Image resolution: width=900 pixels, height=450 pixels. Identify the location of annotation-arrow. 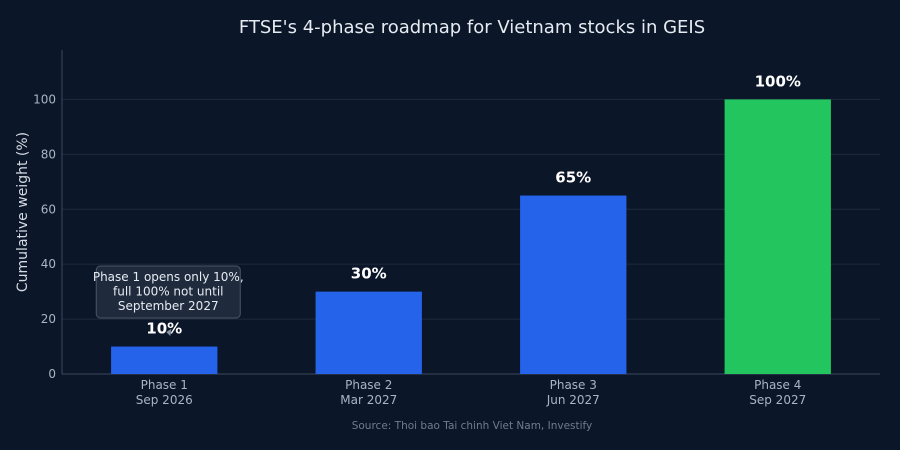
(169, 332).